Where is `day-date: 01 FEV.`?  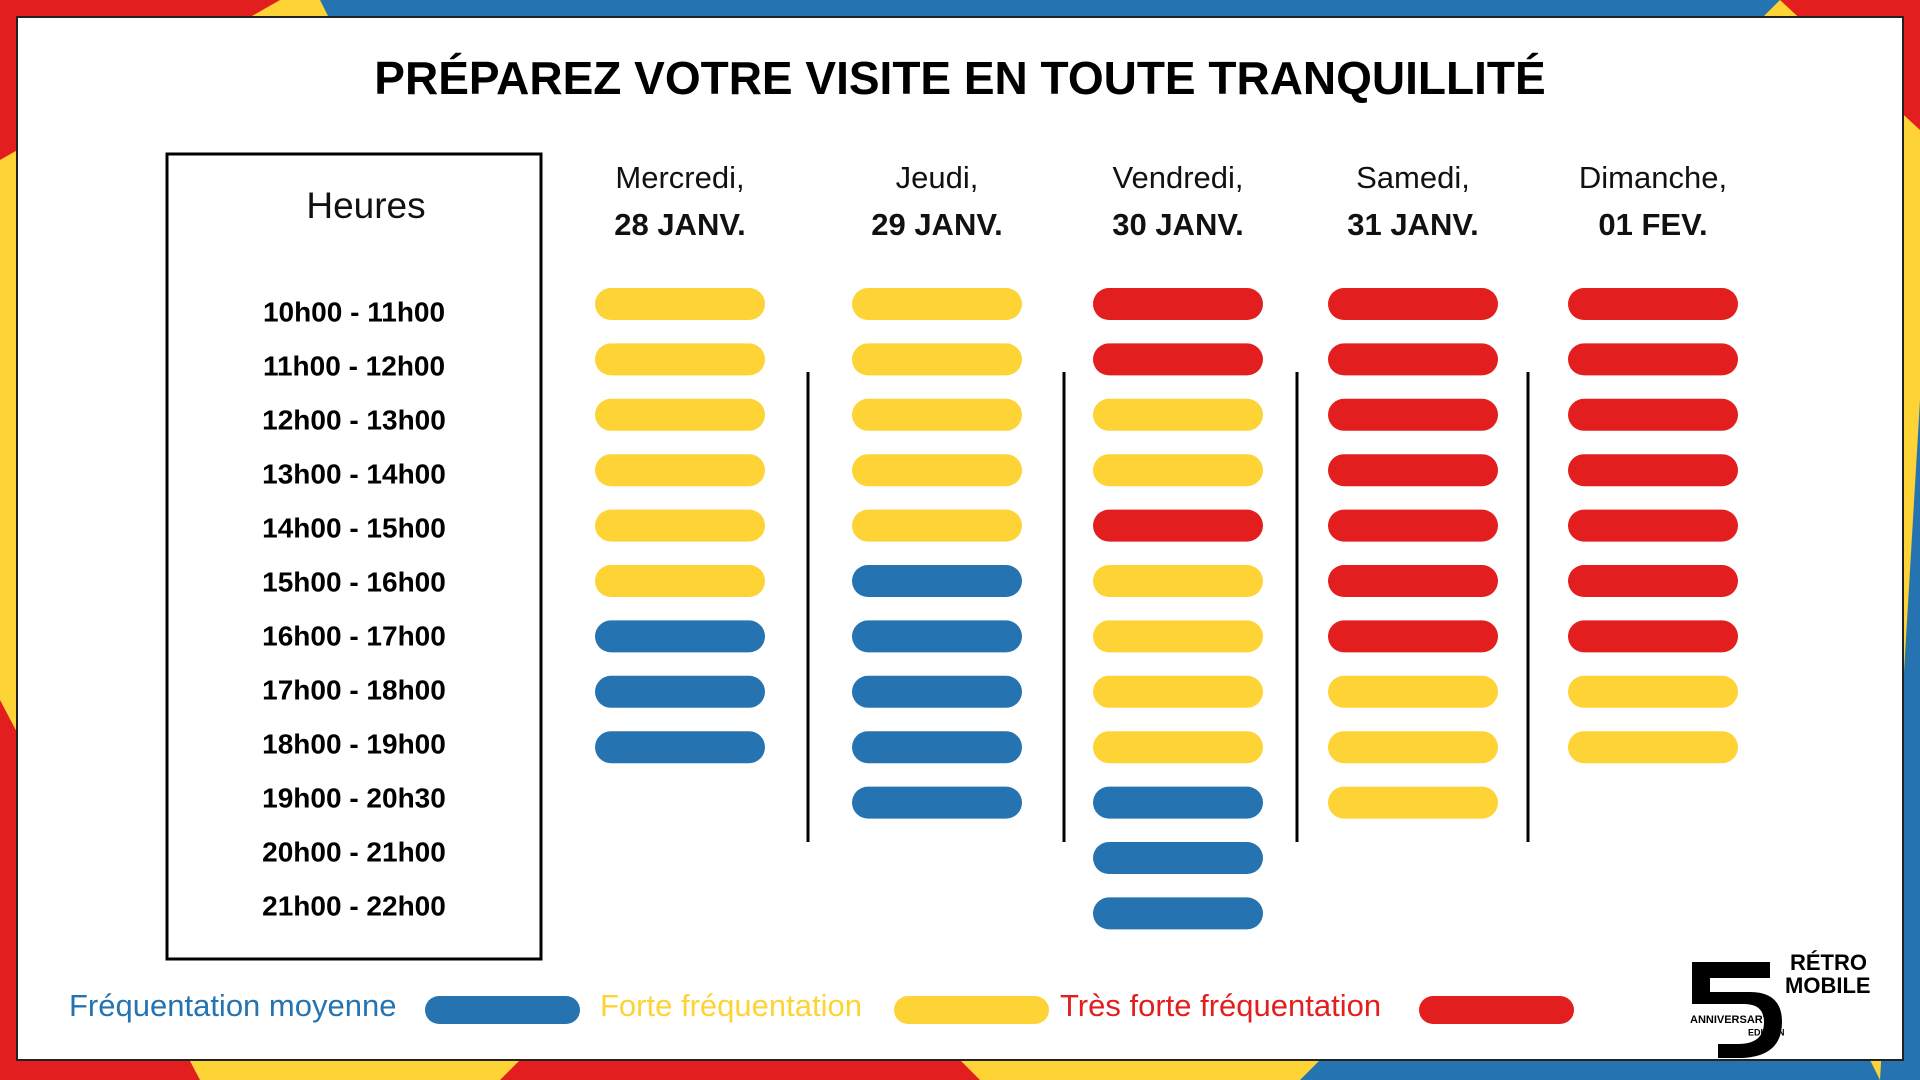
day-date: 01 FEV. is located at coordinates (1652, 224).